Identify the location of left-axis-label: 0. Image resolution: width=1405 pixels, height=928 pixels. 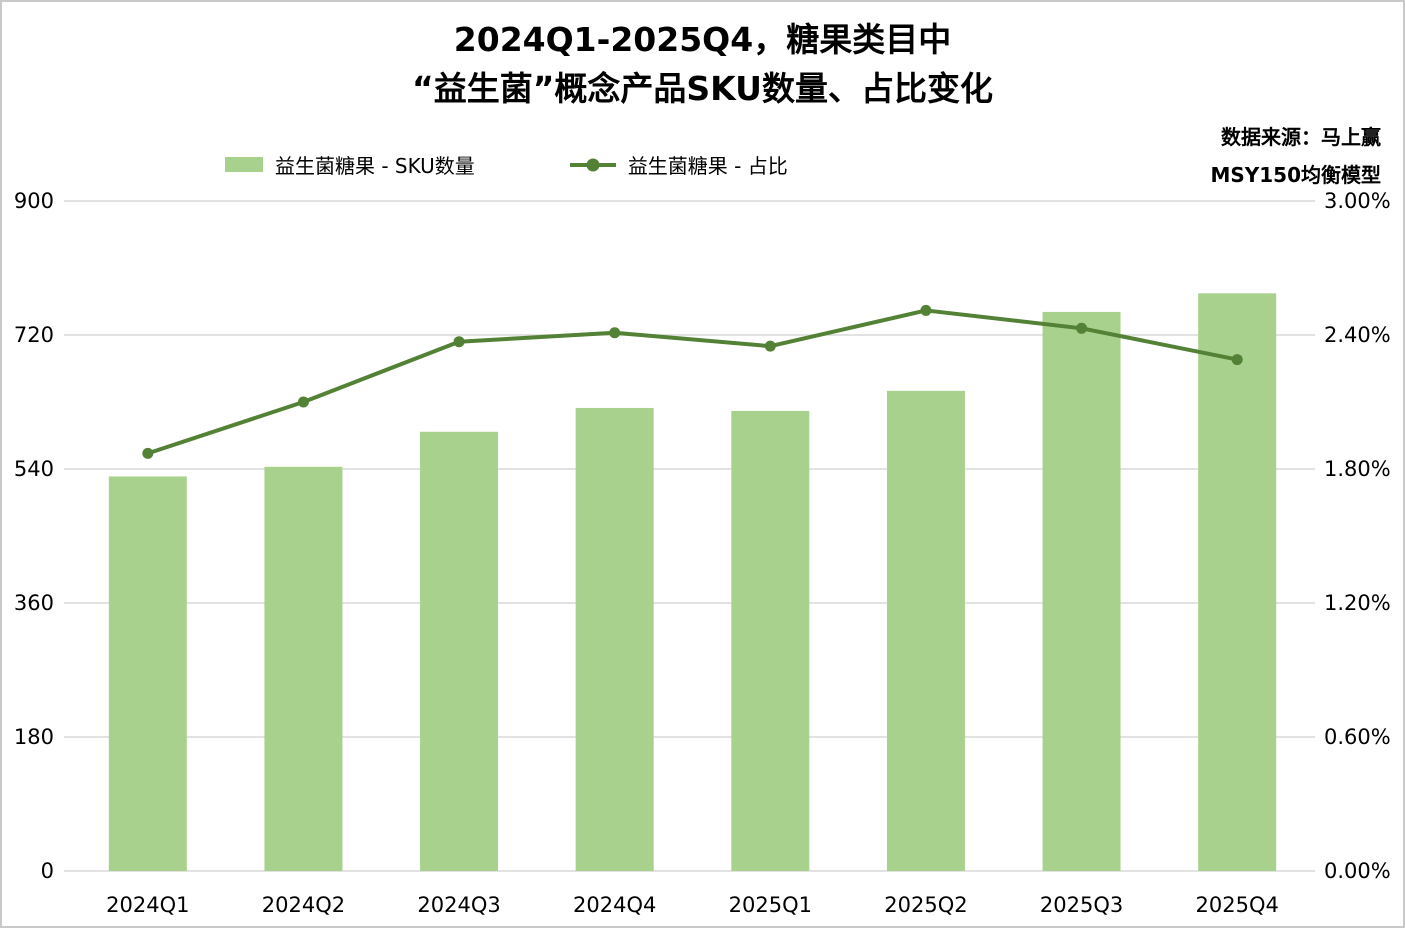
(47, 871).